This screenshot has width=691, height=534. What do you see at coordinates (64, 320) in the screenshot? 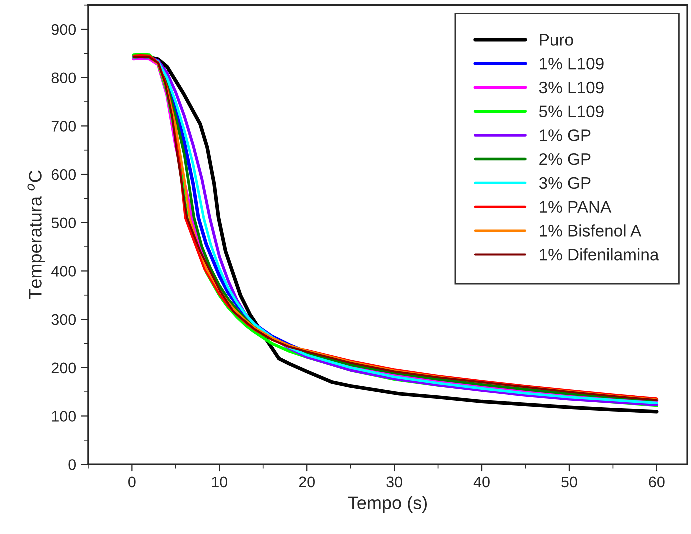
I see `y-tick-label: 300` at bounding box center [64, 320].